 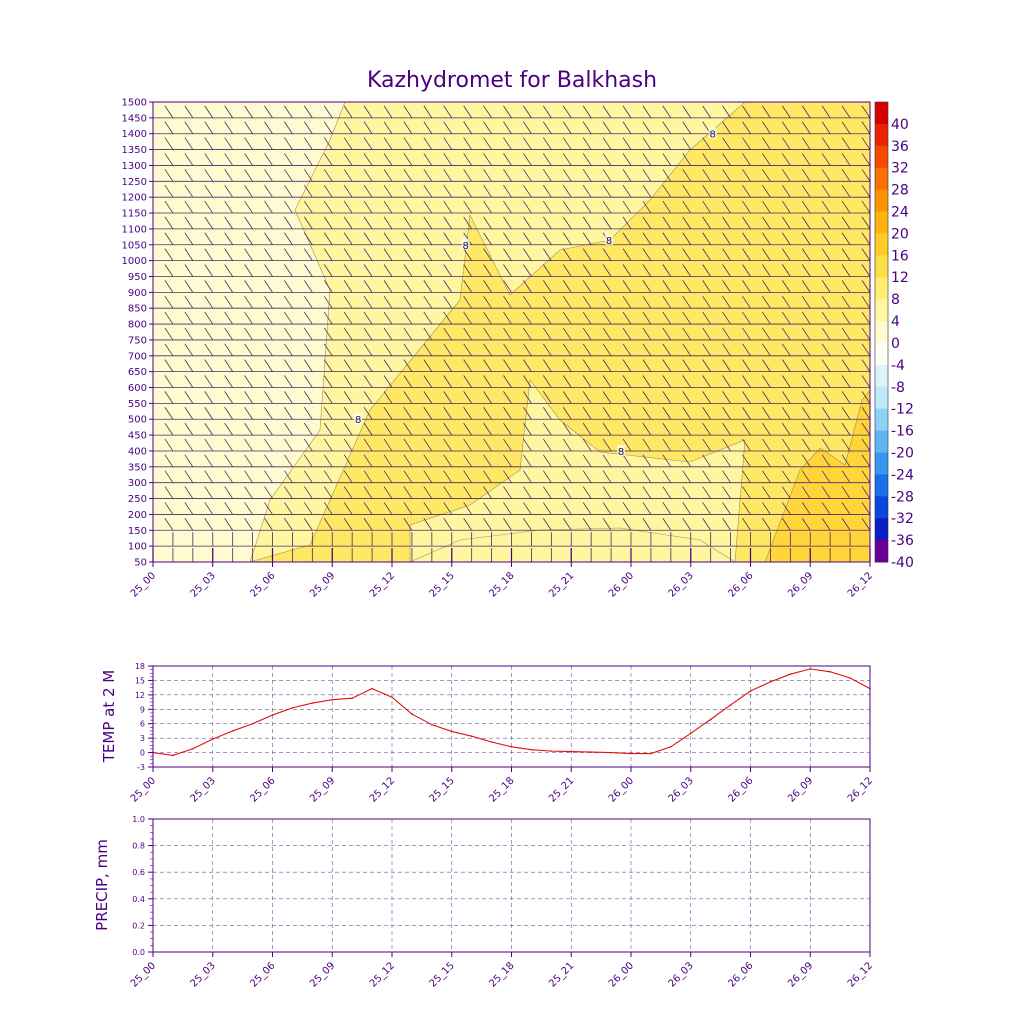 I want to click on y-tick-label: 0, so click(x=142, y=753).